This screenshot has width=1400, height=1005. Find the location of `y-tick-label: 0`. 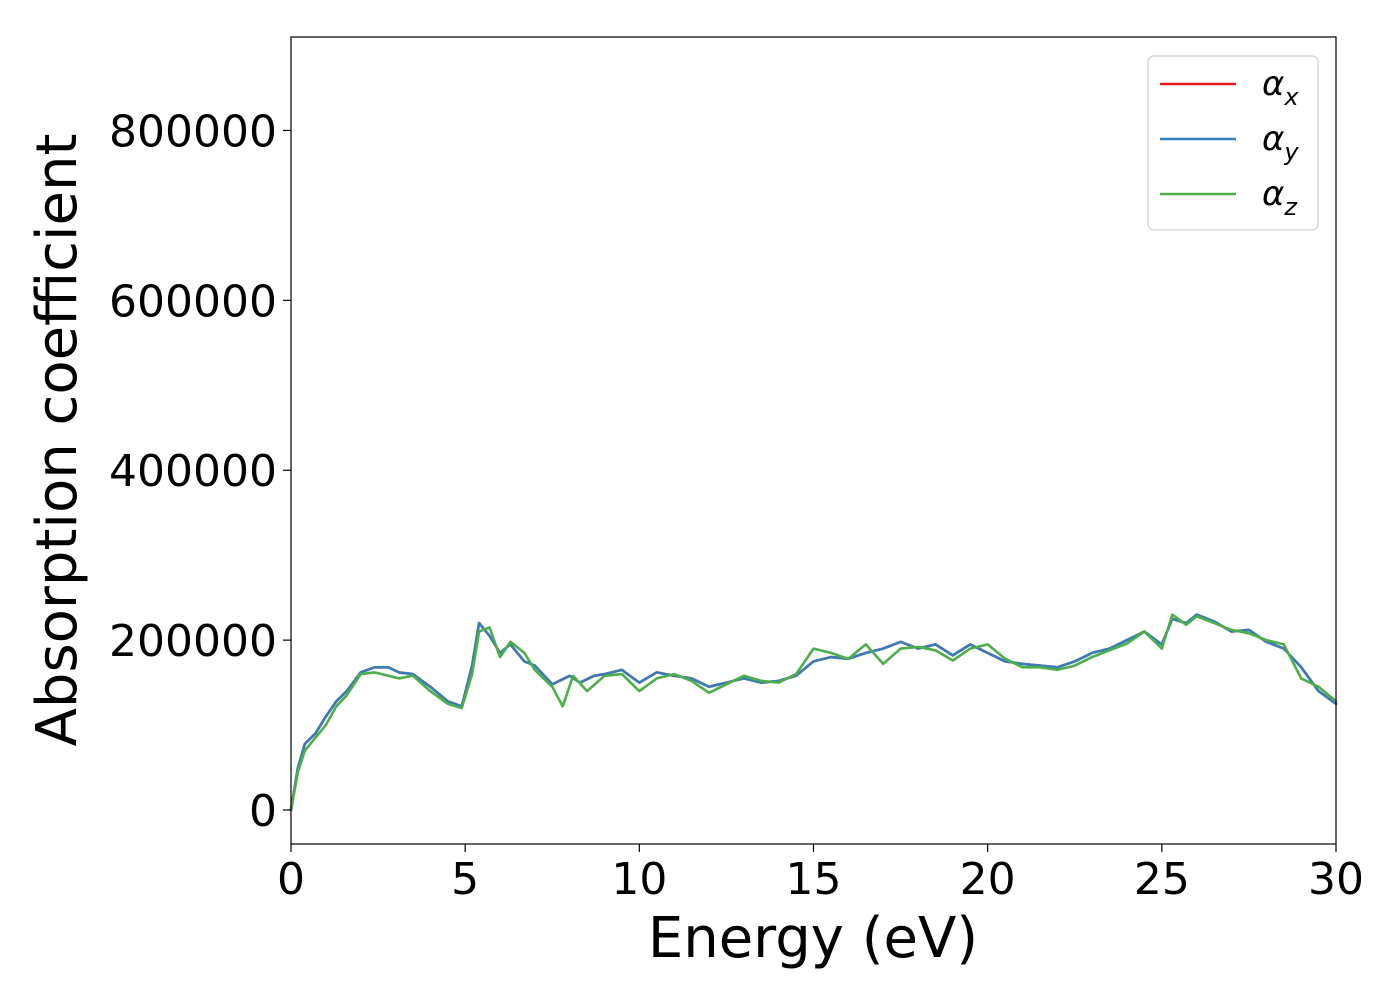

y-tick-label: 0 is located at coordinates (263, 811).